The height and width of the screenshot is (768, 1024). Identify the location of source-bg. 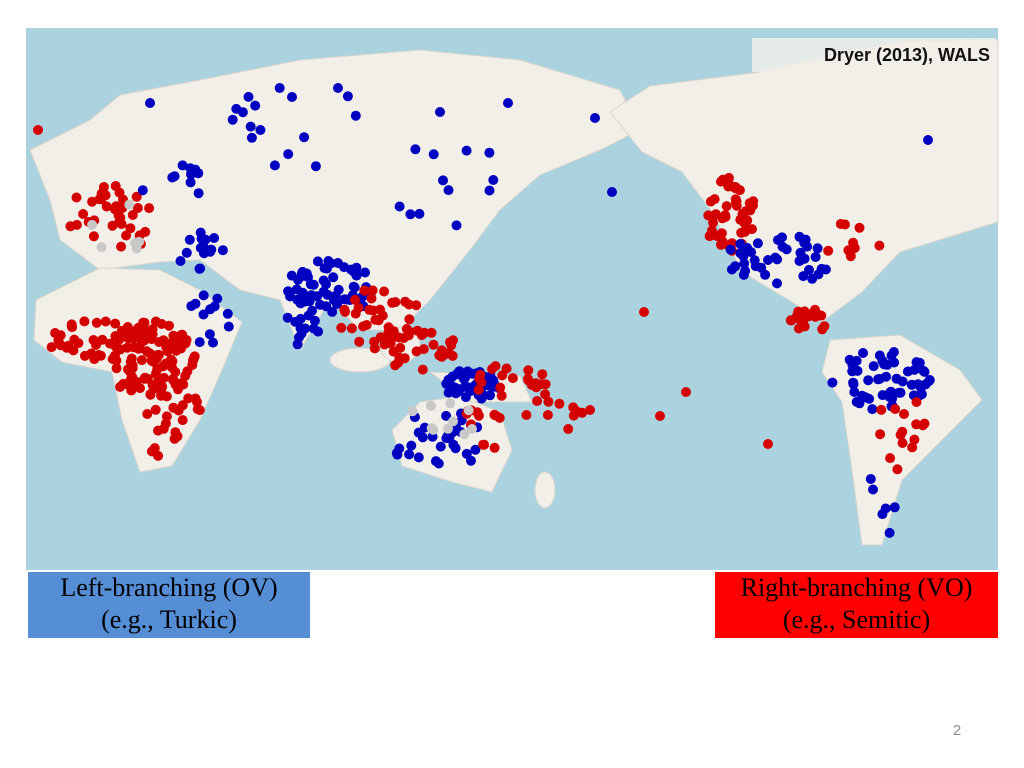
(874, 55).